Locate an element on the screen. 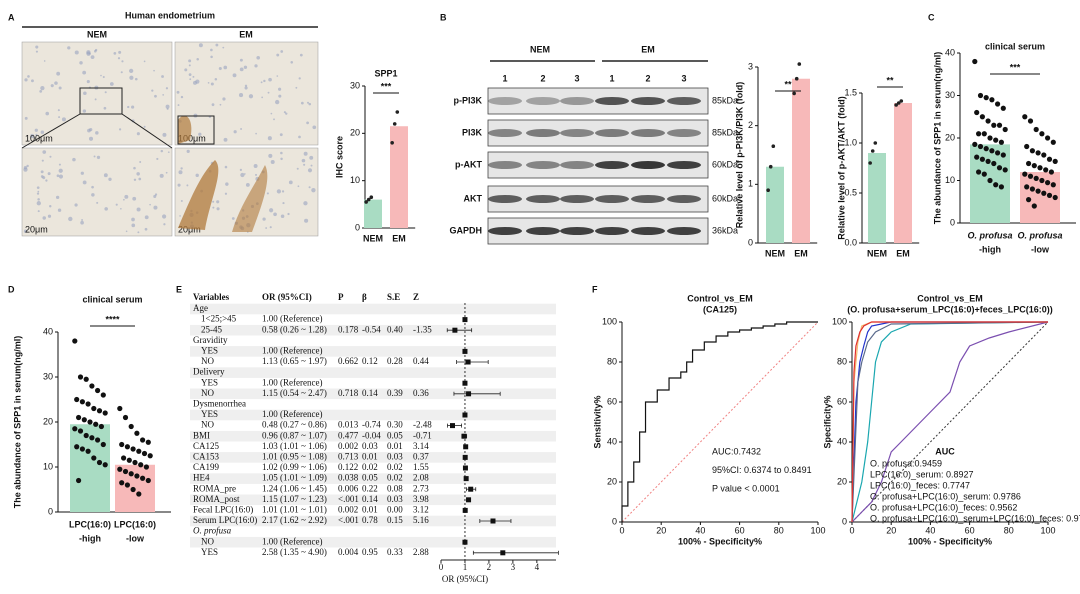  legend-entry: O. profusa+LPC(16:0)_feces: 0.9562 is located at coordinates (943, 507).